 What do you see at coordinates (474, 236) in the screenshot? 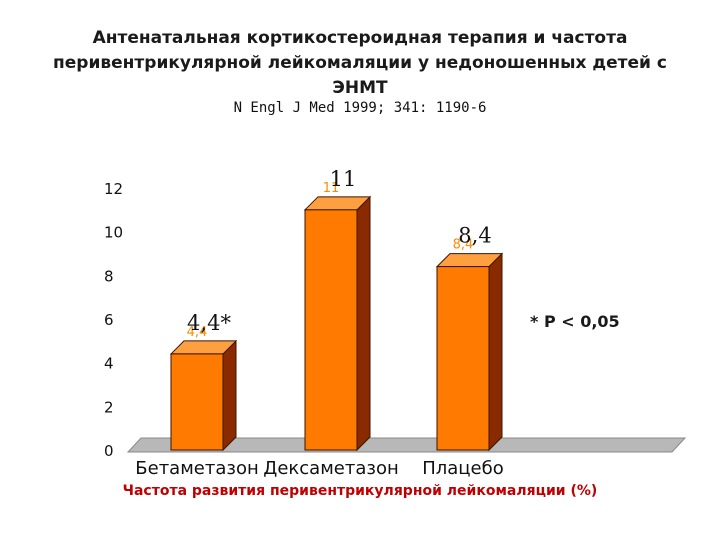
I see `data-label: 8,4` at bounding box center [474, 236].